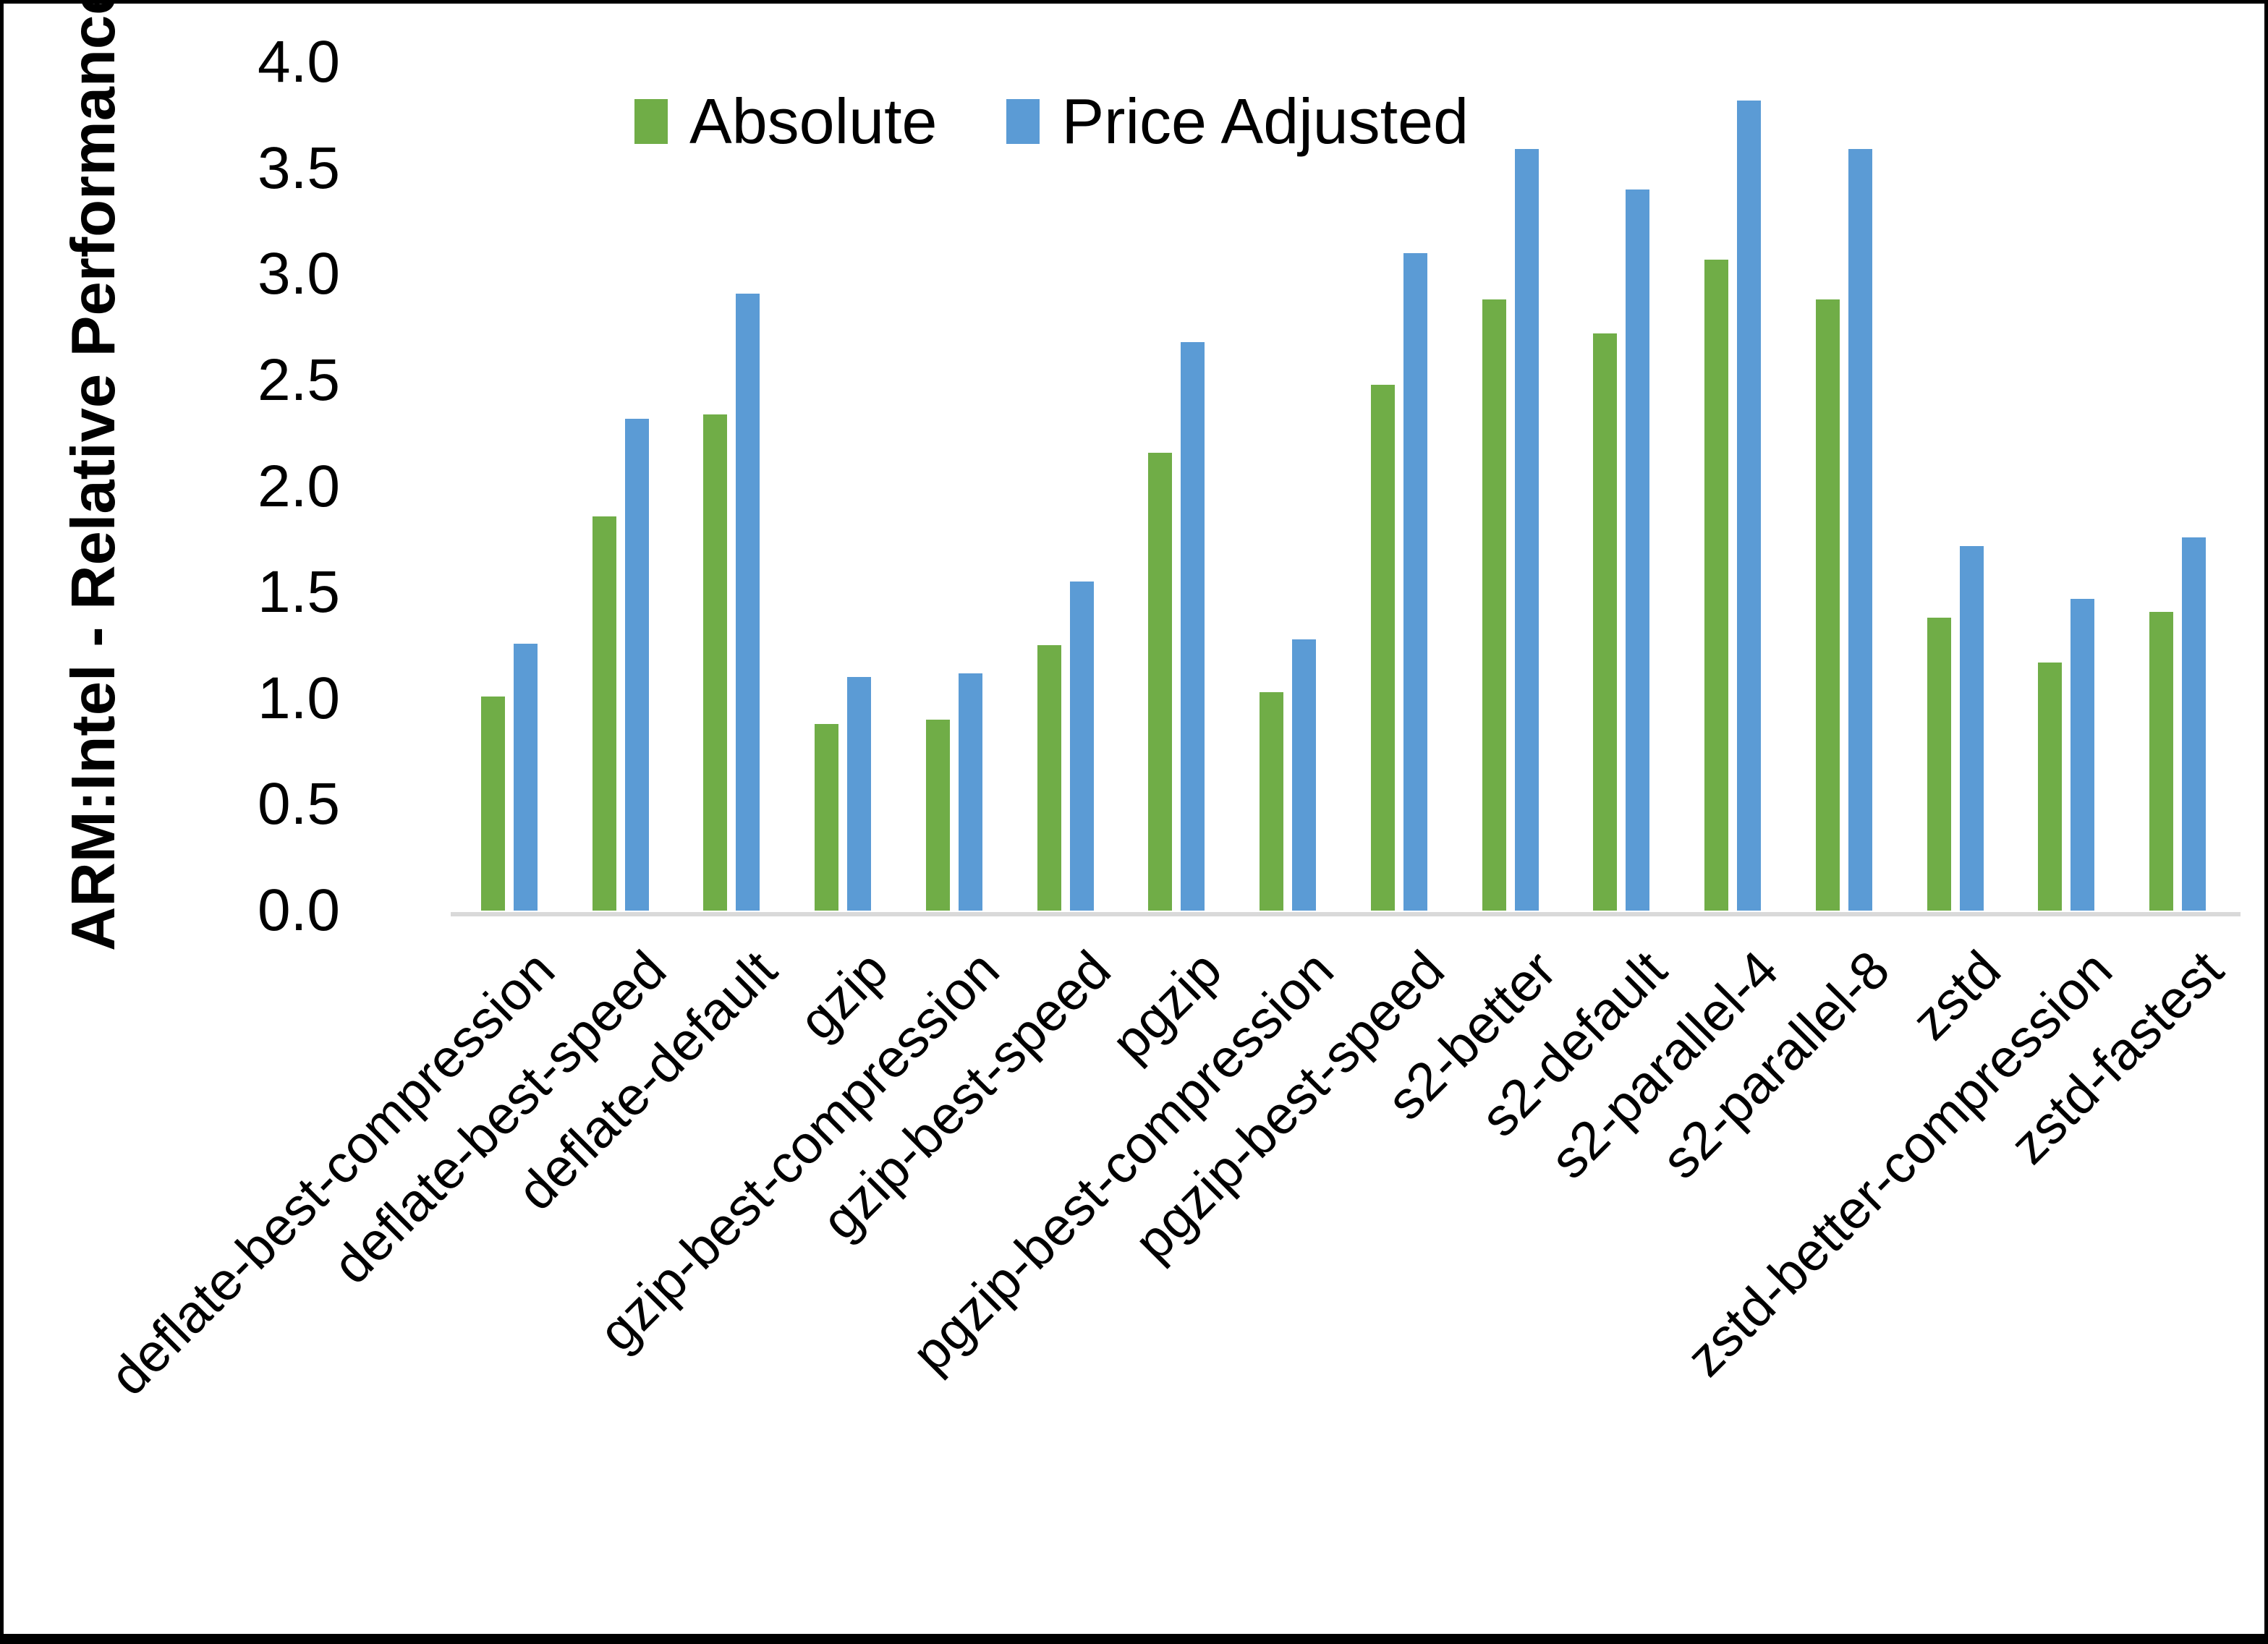  Describe the element at coordinates (299, 486) in the screenshot. I see `y-tick-label: 2.0` at that location.